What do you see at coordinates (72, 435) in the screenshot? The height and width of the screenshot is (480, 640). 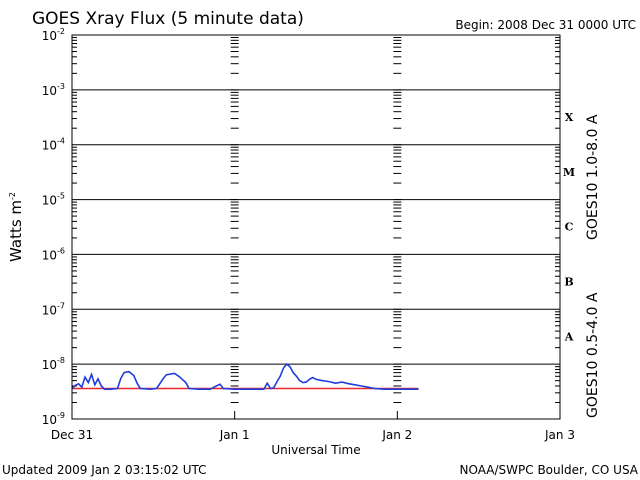 I see `x-tick-label: Dec 31` at bounding box center [72, 435].